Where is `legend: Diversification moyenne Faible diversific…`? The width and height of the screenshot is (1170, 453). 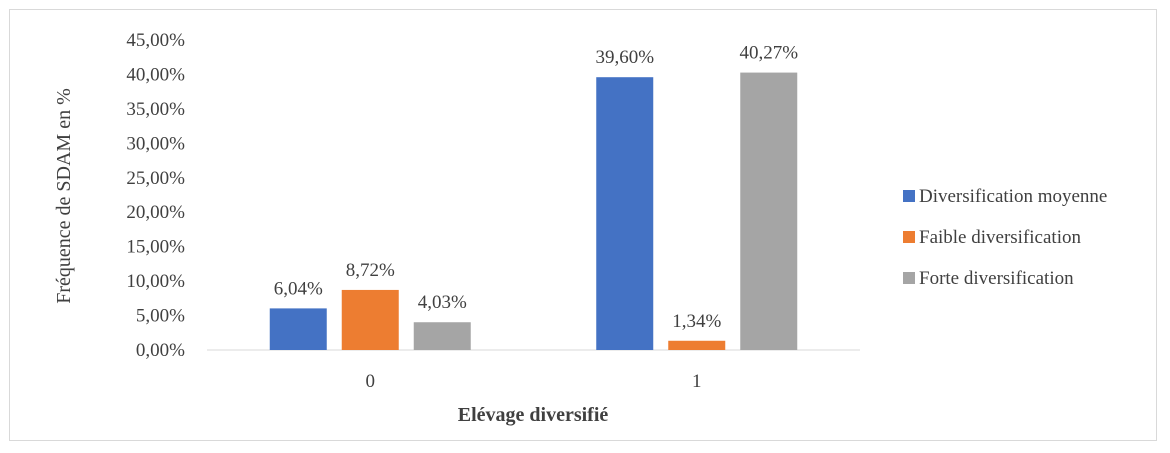
legend: Diversification moyenne Faible diversific… is located at coordinates (1005, 237).